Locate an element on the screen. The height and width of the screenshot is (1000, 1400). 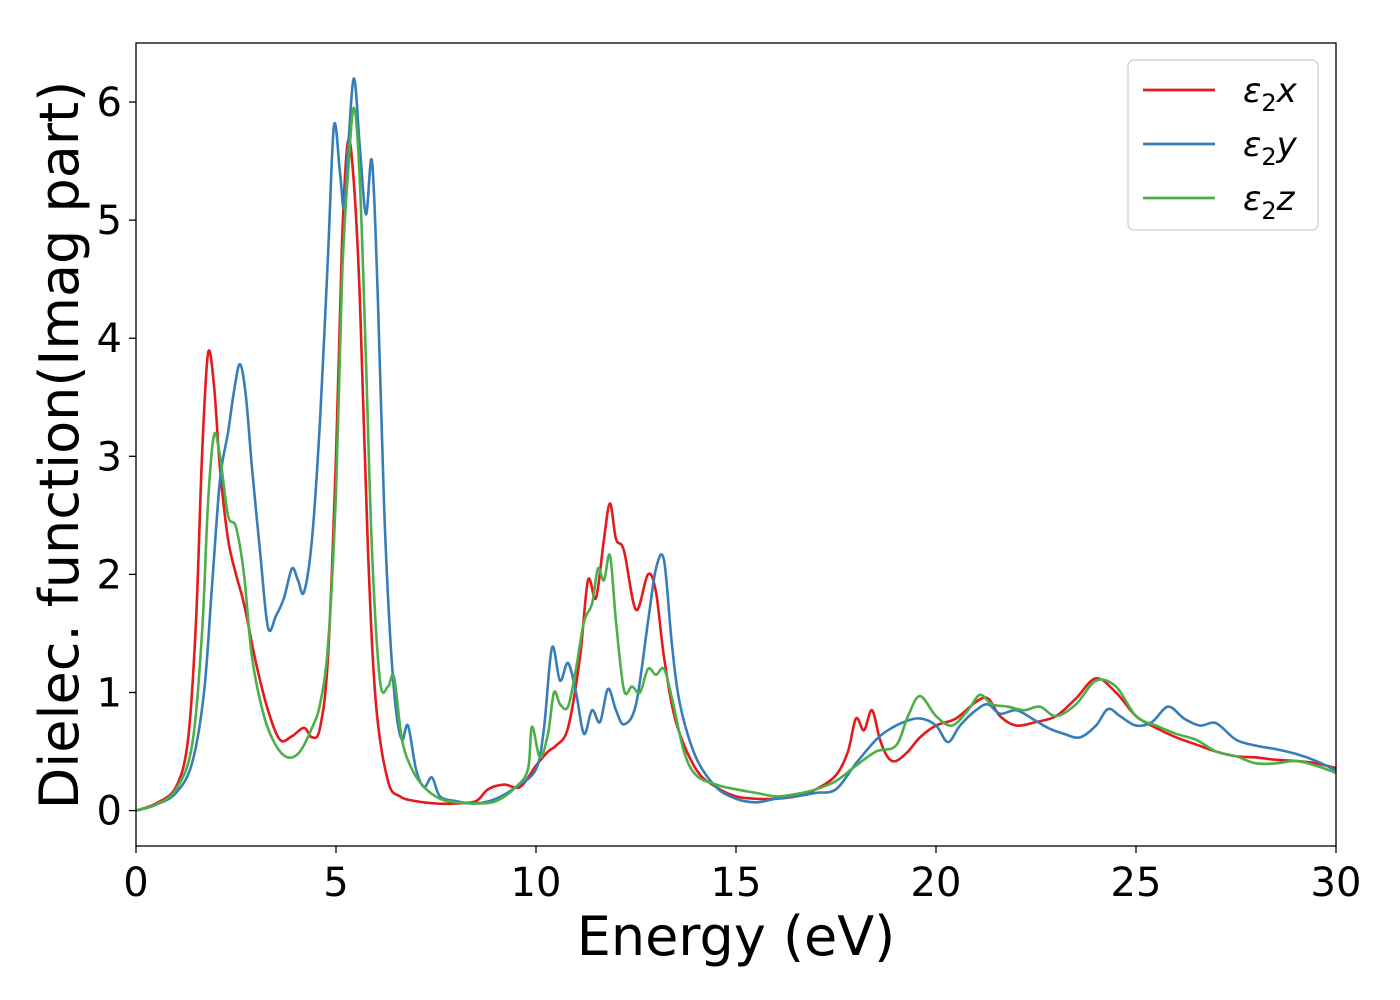
legend-variable: y is located at coordinates (1287, 145).